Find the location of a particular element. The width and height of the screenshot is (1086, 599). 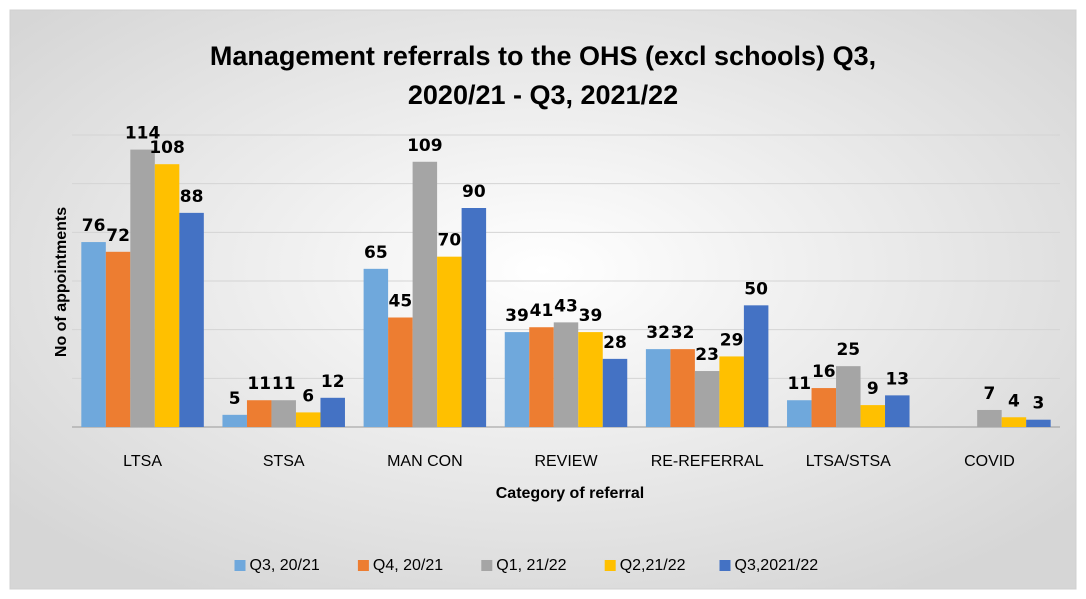

x-tick-label: MAN CON is located at coordinates (425, 461).